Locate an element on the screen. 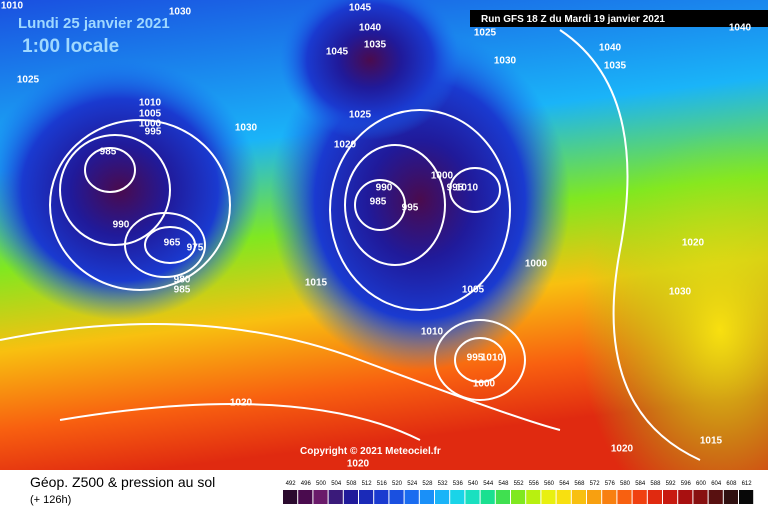  footer-lead: (+ 126h) is located at coordinates (50, 500).